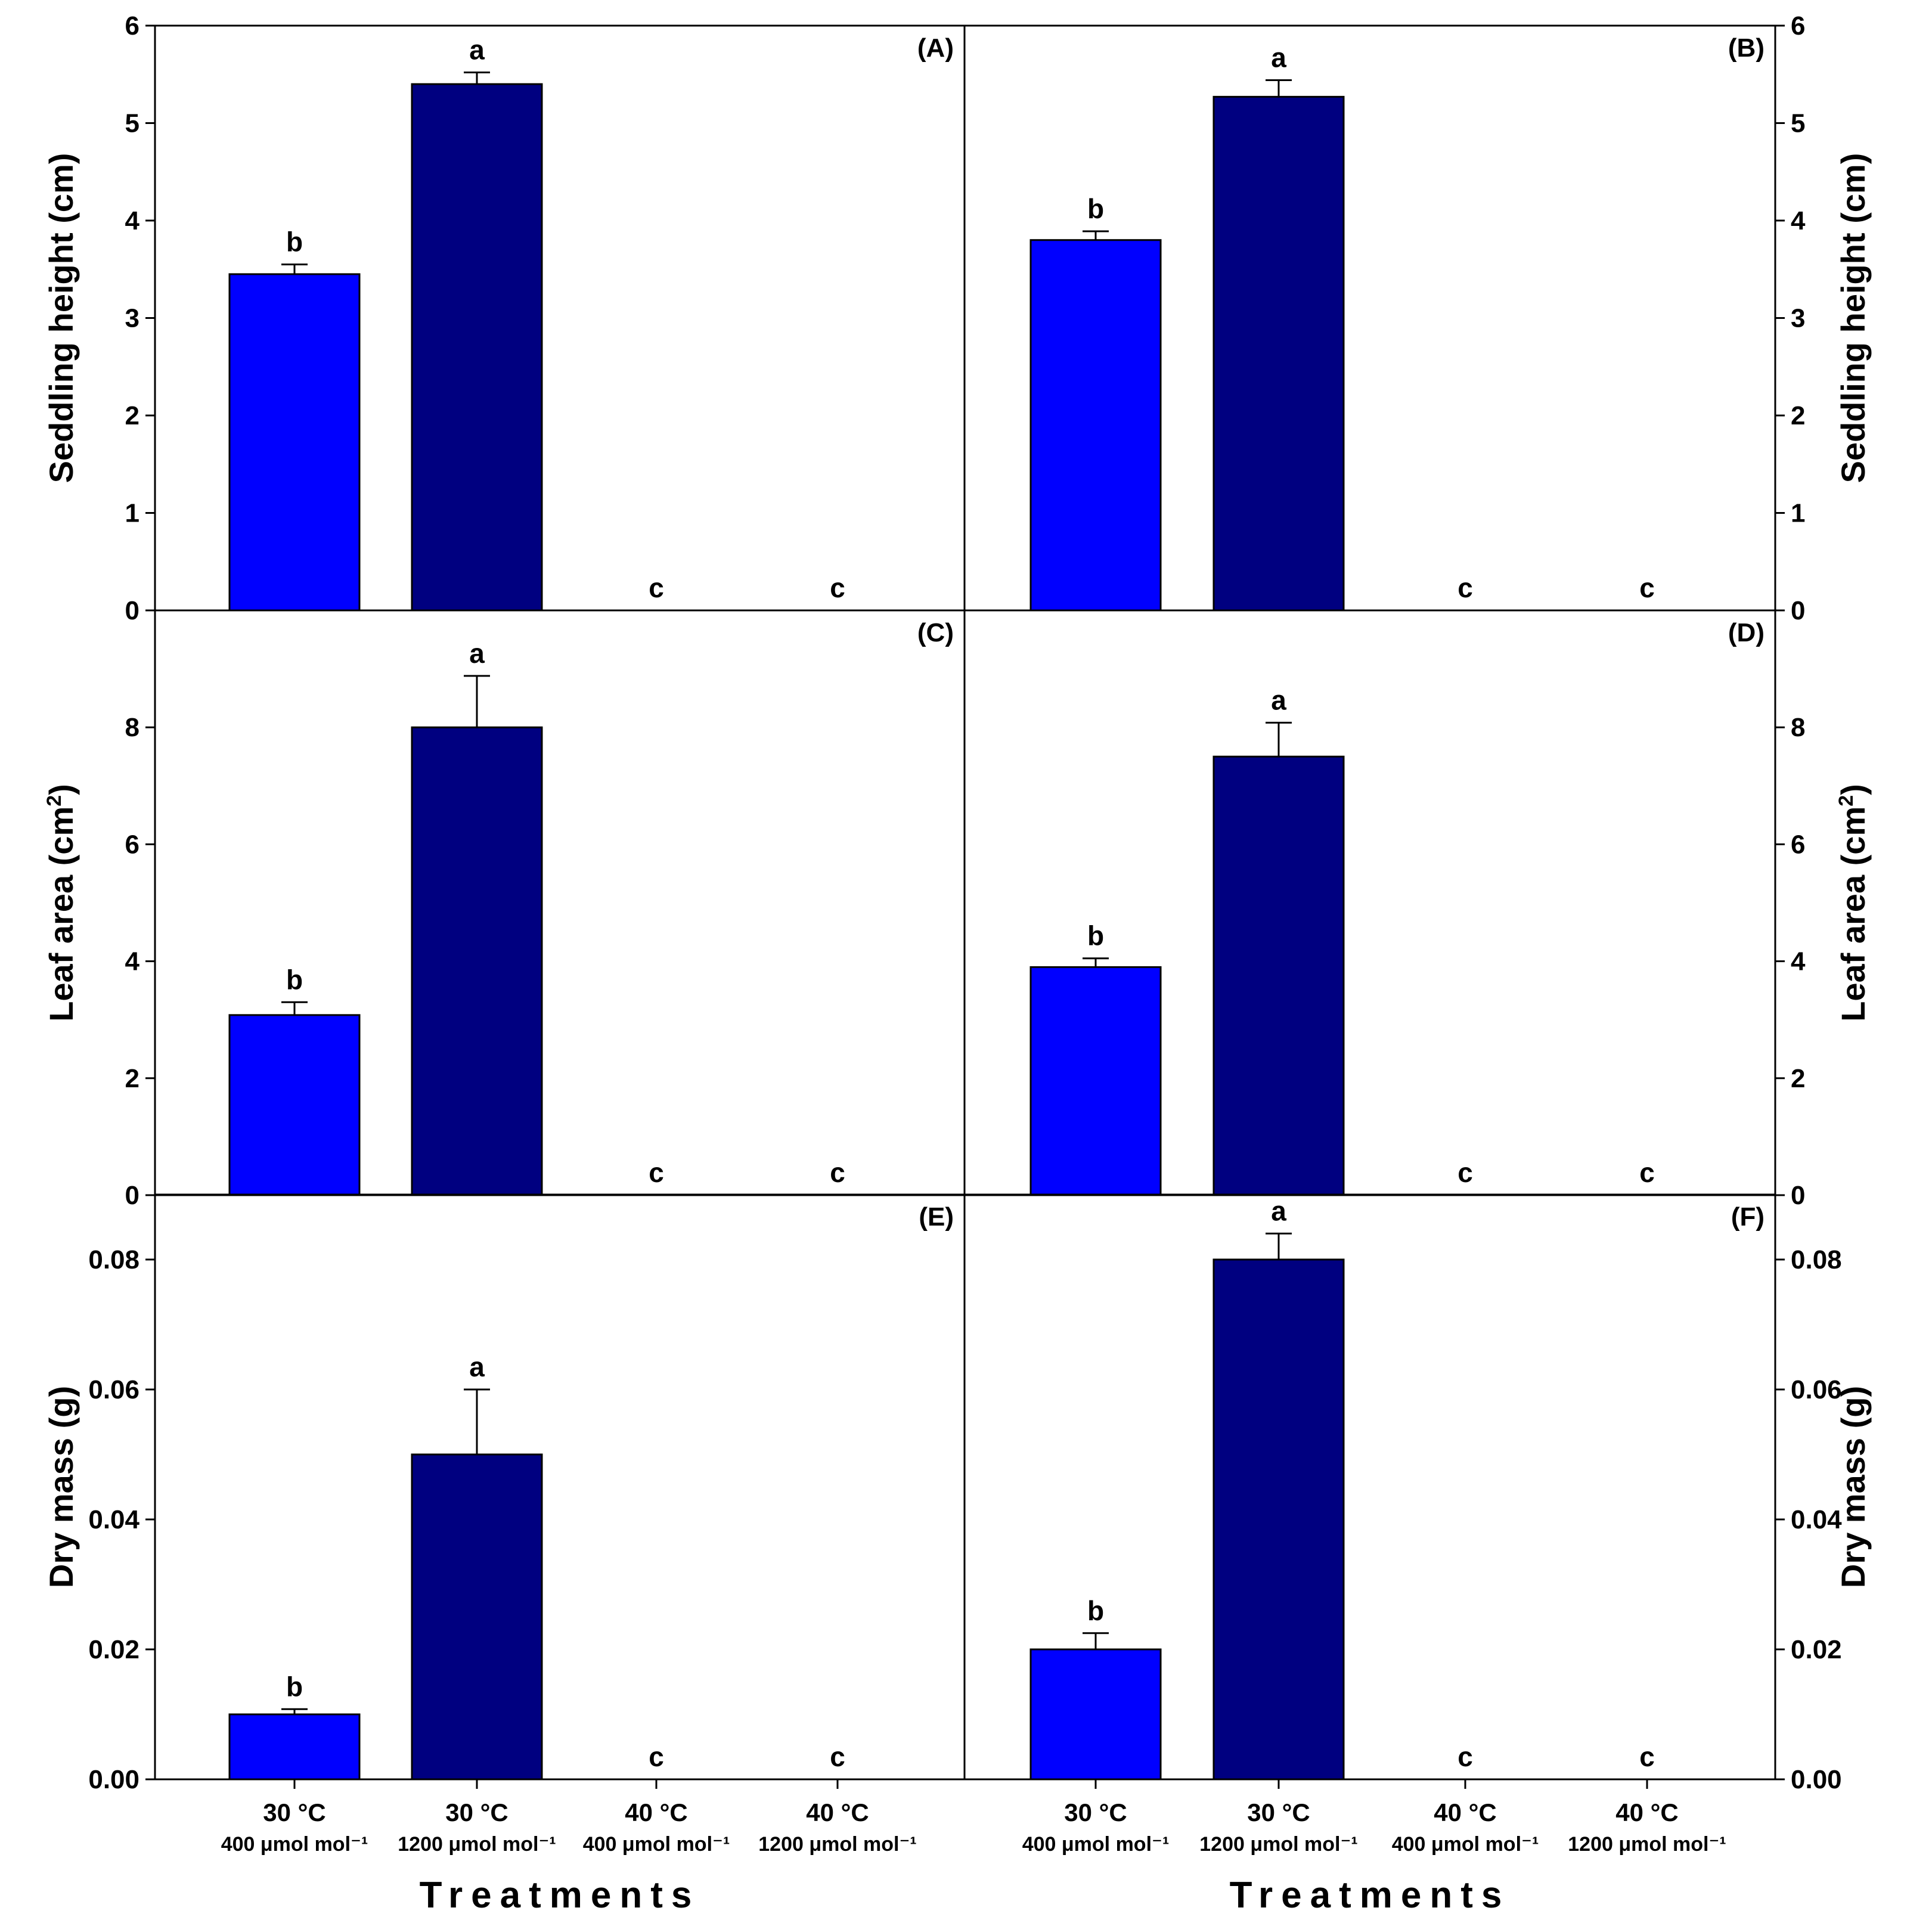 Image resolution: width=1932 pixels, height=1920 pixels. I want to click on y-tick-label: 0.04, so click(113, 1519).